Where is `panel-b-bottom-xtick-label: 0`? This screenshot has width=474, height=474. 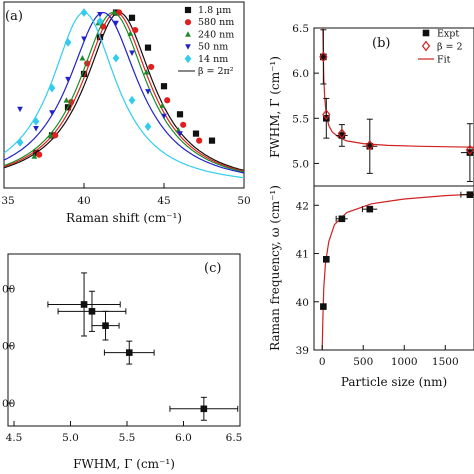 panel-b-bottom-xtick-label: 0 is located at coordinates (322, 362).